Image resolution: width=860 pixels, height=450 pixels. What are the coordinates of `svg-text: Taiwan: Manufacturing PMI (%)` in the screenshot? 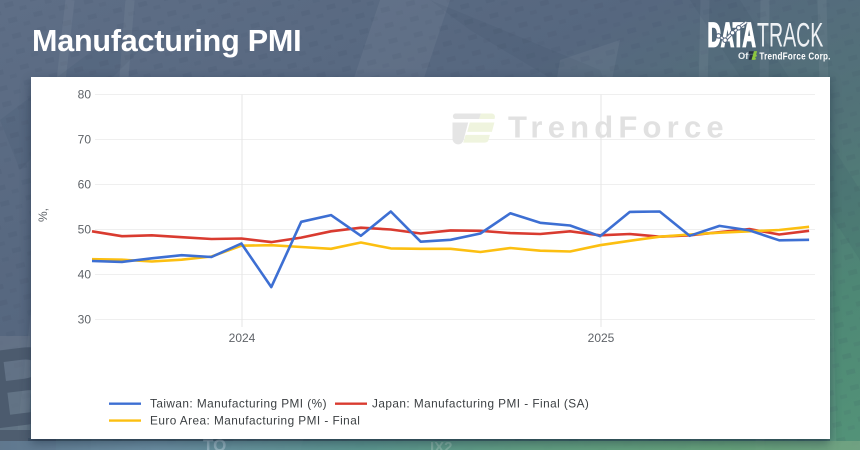 It's located at (238, 404).